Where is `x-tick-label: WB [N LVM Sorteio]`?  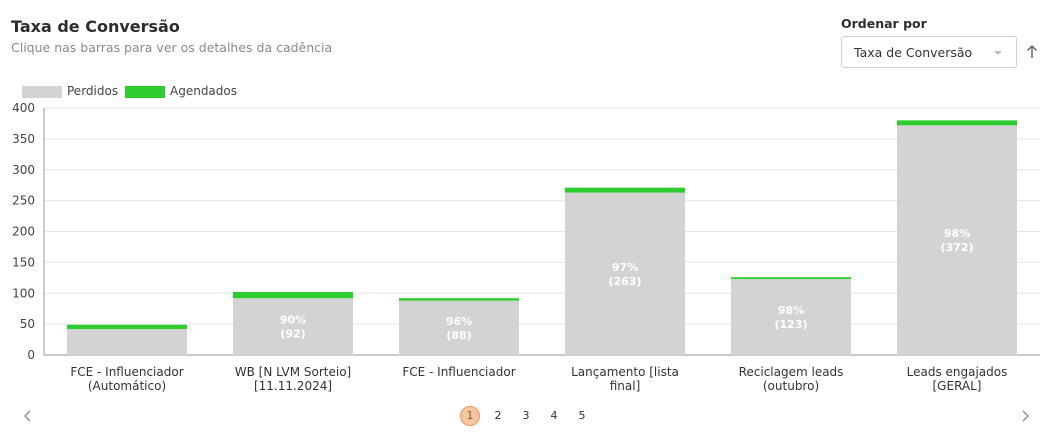 x-tick-label: WB [N LVM Sorteio] is located at coordinates (293, 372).